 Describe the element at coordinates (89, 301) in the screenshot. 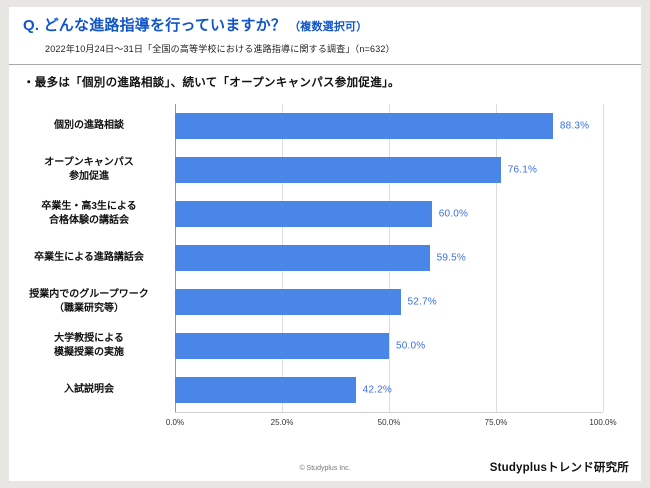

I see `category-label: 授業内でのグループワーク （職業研究等）` at that location.